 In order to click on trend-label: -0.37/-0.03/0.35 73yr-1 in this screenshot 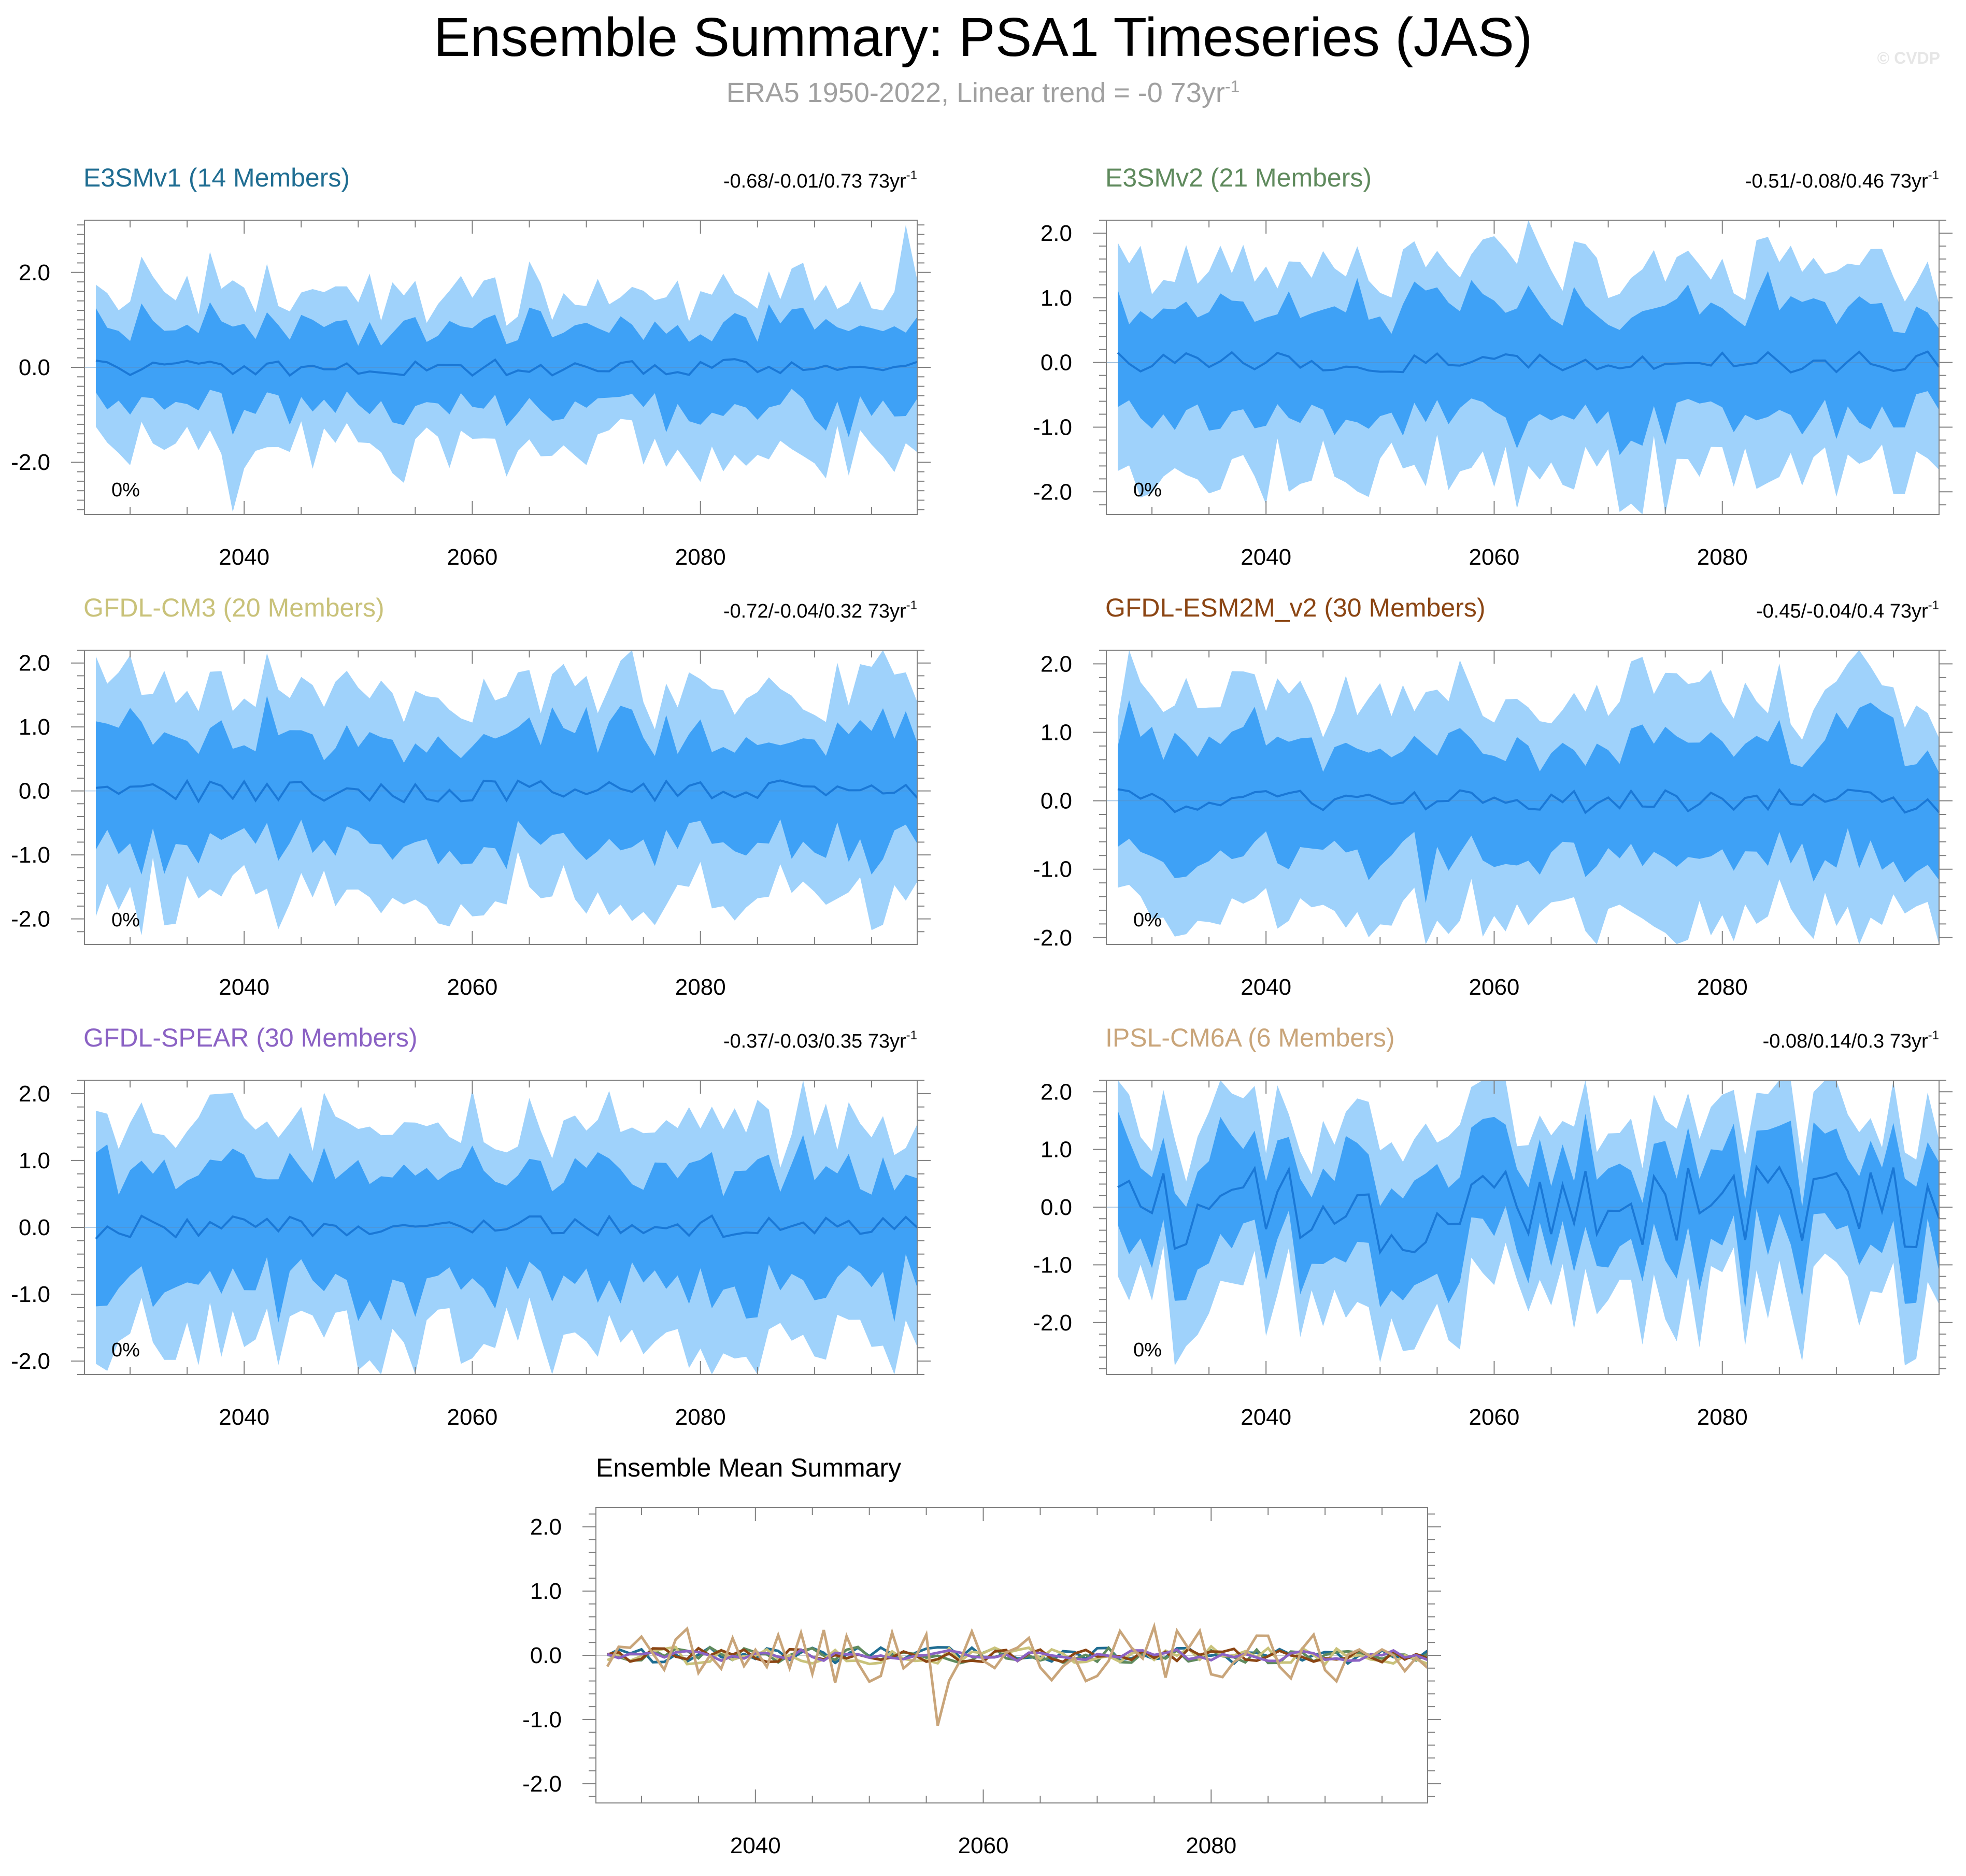, I will do `click(820, 1040)`.